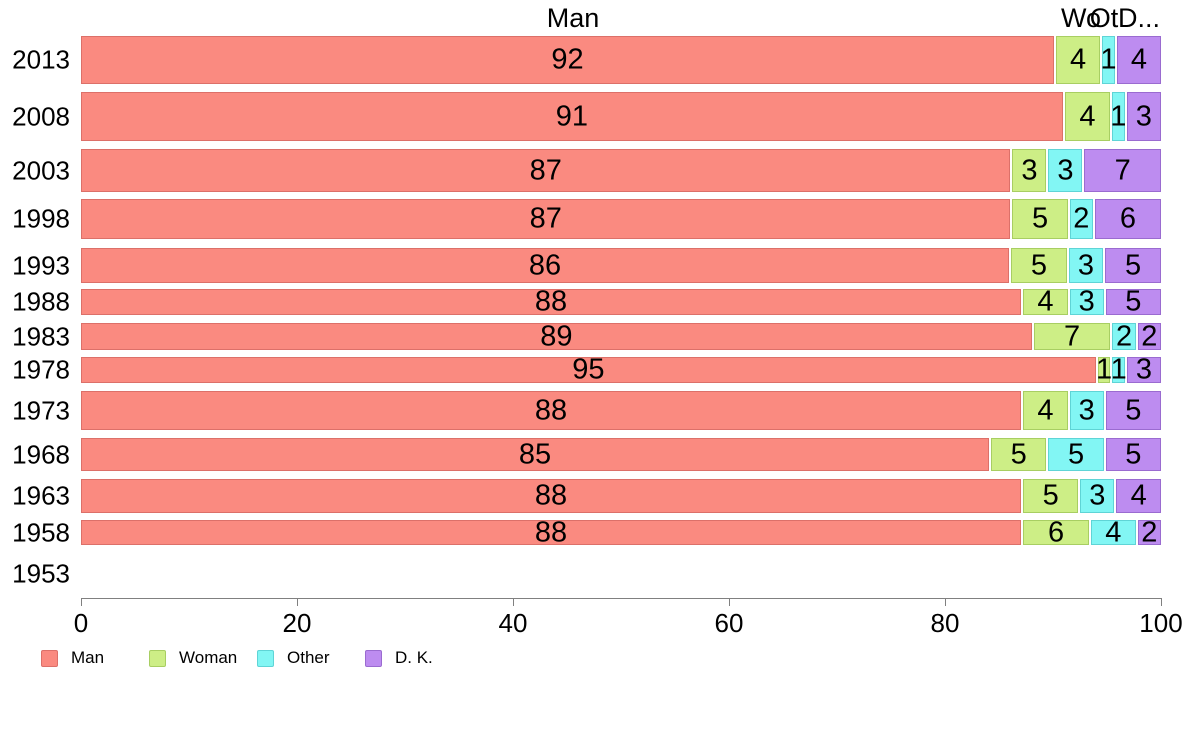  What do you see at coordinates (41, 218) in the screenshot?
I see `year-label-1998: 1998` at bounding box center [41, 218].